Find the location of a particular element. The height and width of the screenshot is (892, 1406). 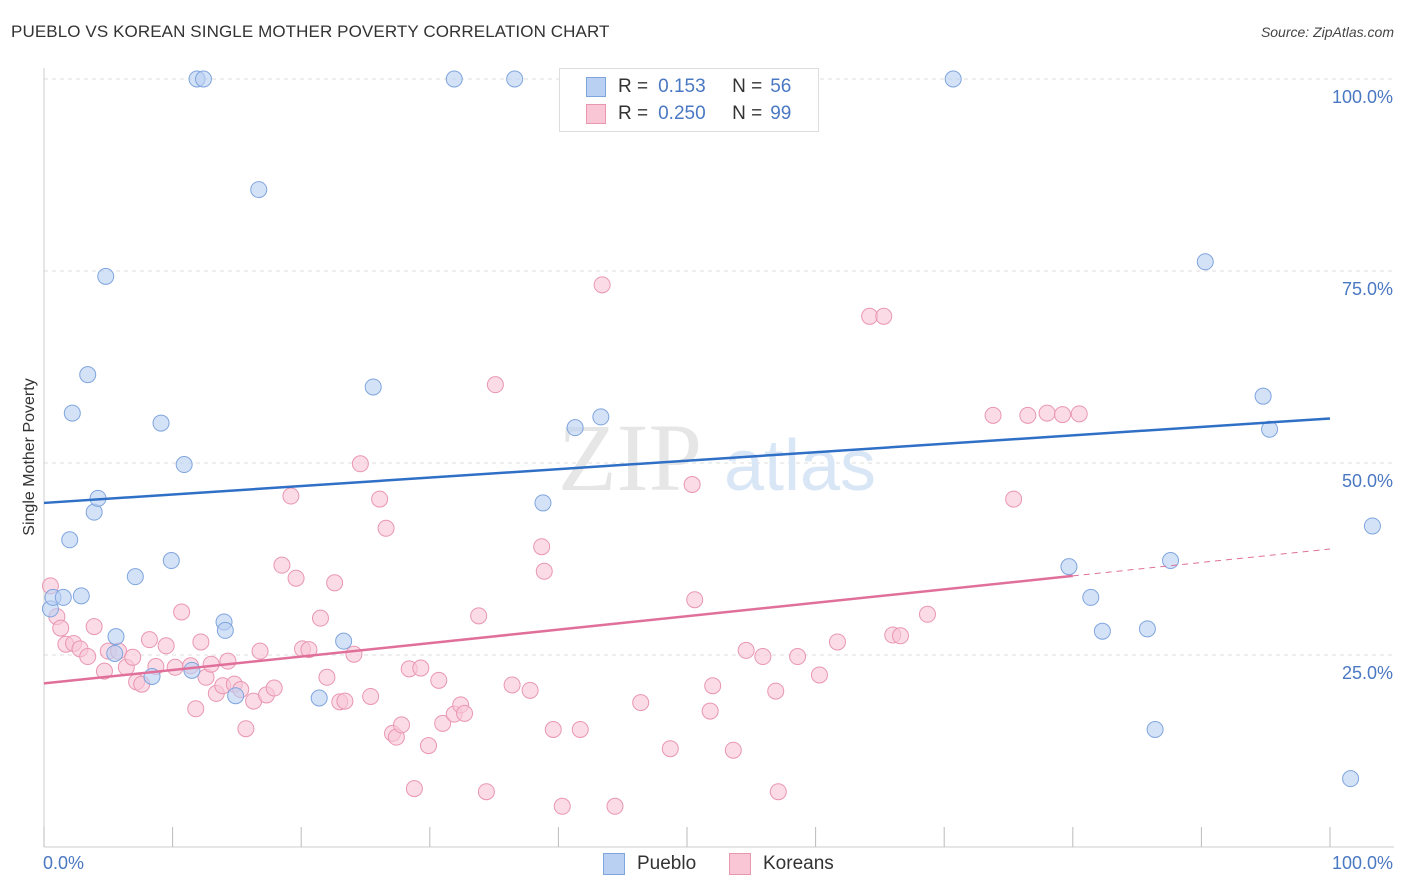

y-axis-title: Single Mother Poverty is located at coordinates (29, 456).